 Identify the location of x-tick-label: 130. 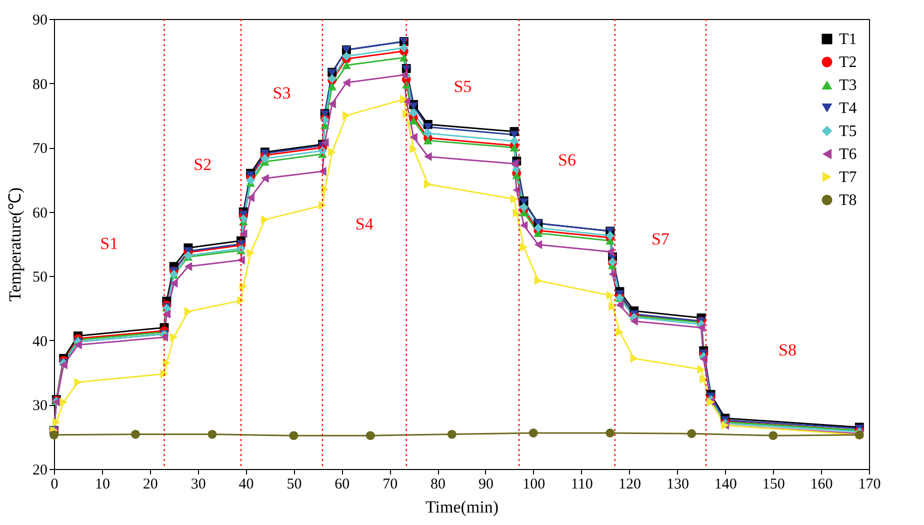
(677, 484).